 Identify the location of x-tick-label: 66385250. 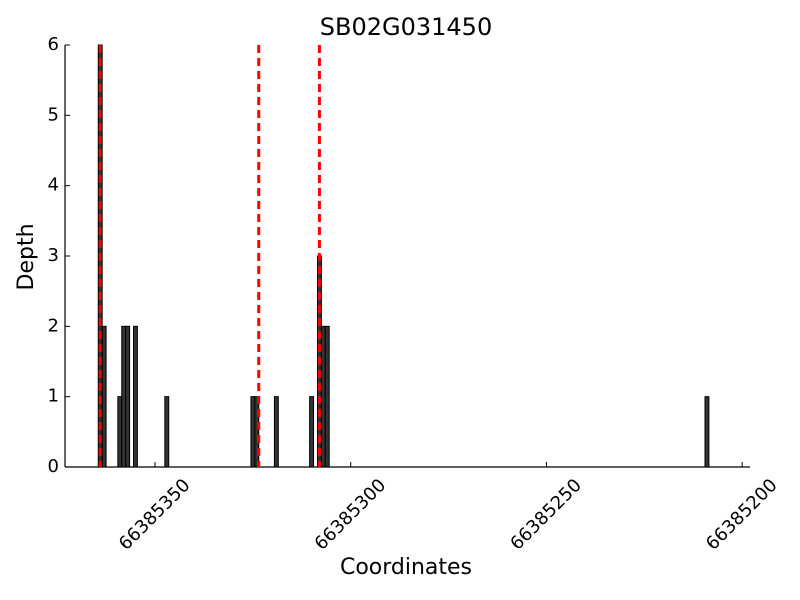
(546, 515).